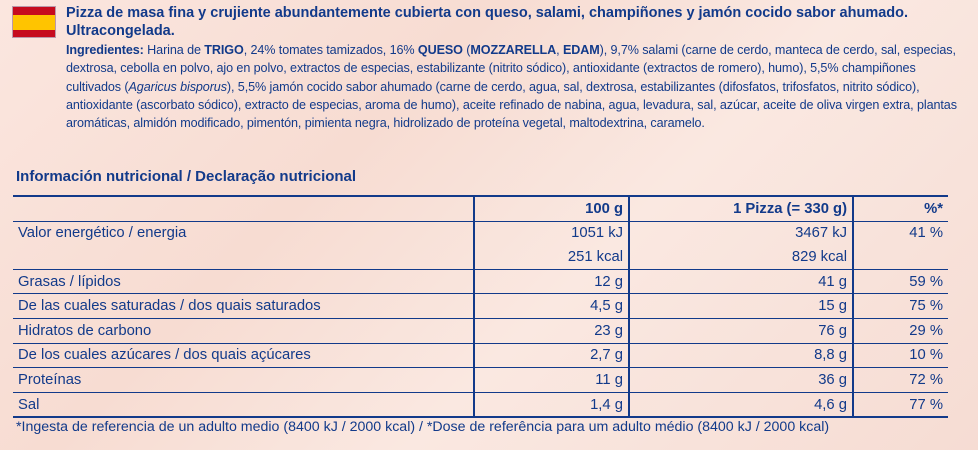 This screenshot has width=978, height=450. What do you see at coordinates (480, 380) in the screenshot?
I see `table-row: Proteínas 11 g 36 g 72 %` at bounding box center [480, 380].